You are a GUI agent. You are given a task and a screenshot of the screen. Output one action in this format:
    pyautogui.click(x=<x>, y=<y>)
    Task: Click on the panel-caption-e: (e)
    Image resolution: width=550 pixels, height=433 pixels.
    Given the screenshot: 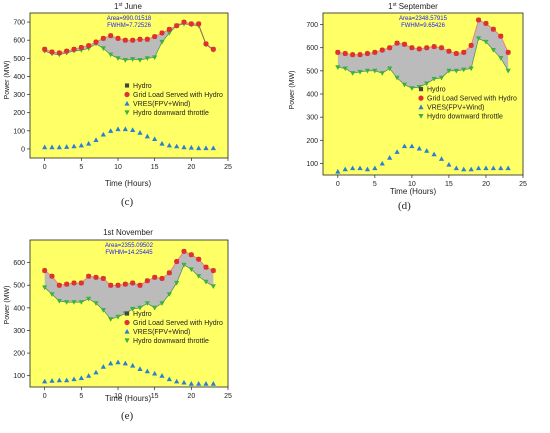 What is the action you would take?
    pyautogui.click(x=127, y=416)
    